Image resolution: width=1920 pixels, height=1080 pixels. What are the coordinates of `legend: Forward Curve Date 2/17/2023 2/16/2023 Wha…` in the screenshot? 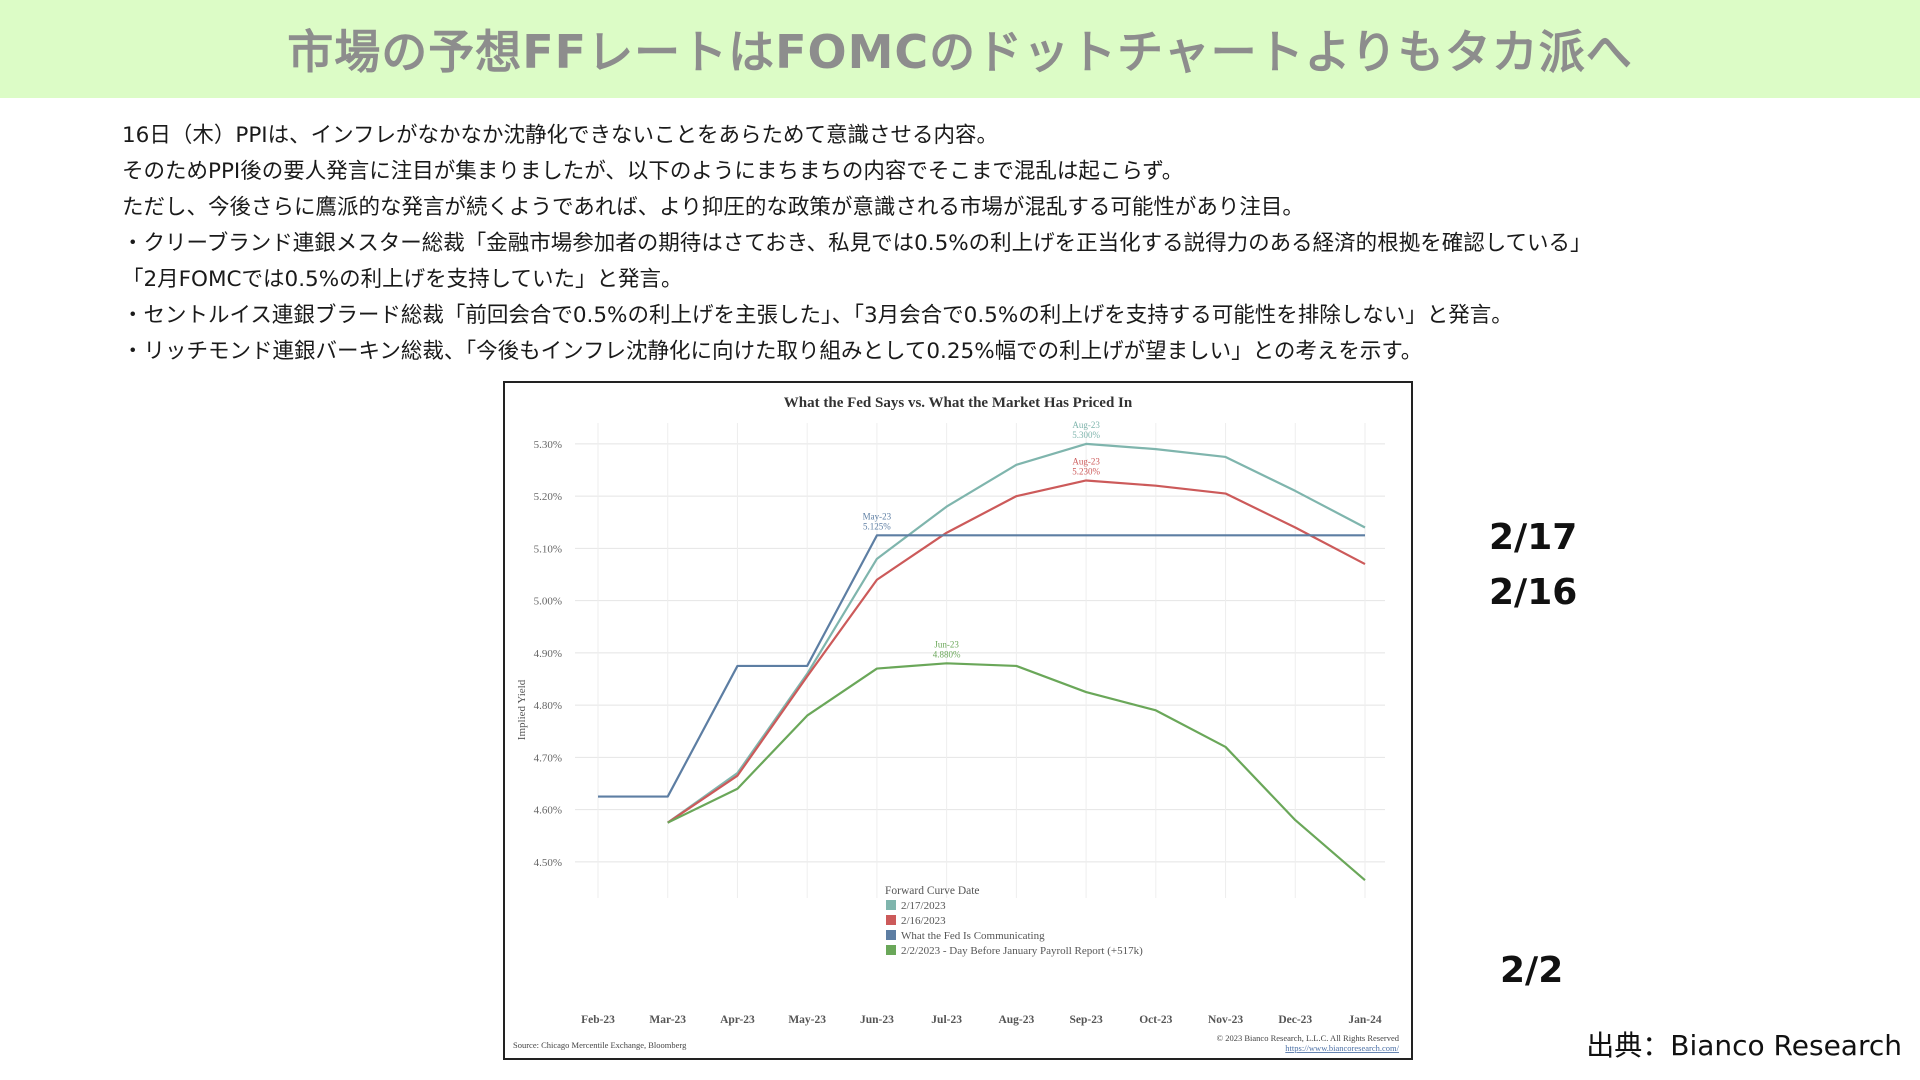 It's located at (1014, 921).